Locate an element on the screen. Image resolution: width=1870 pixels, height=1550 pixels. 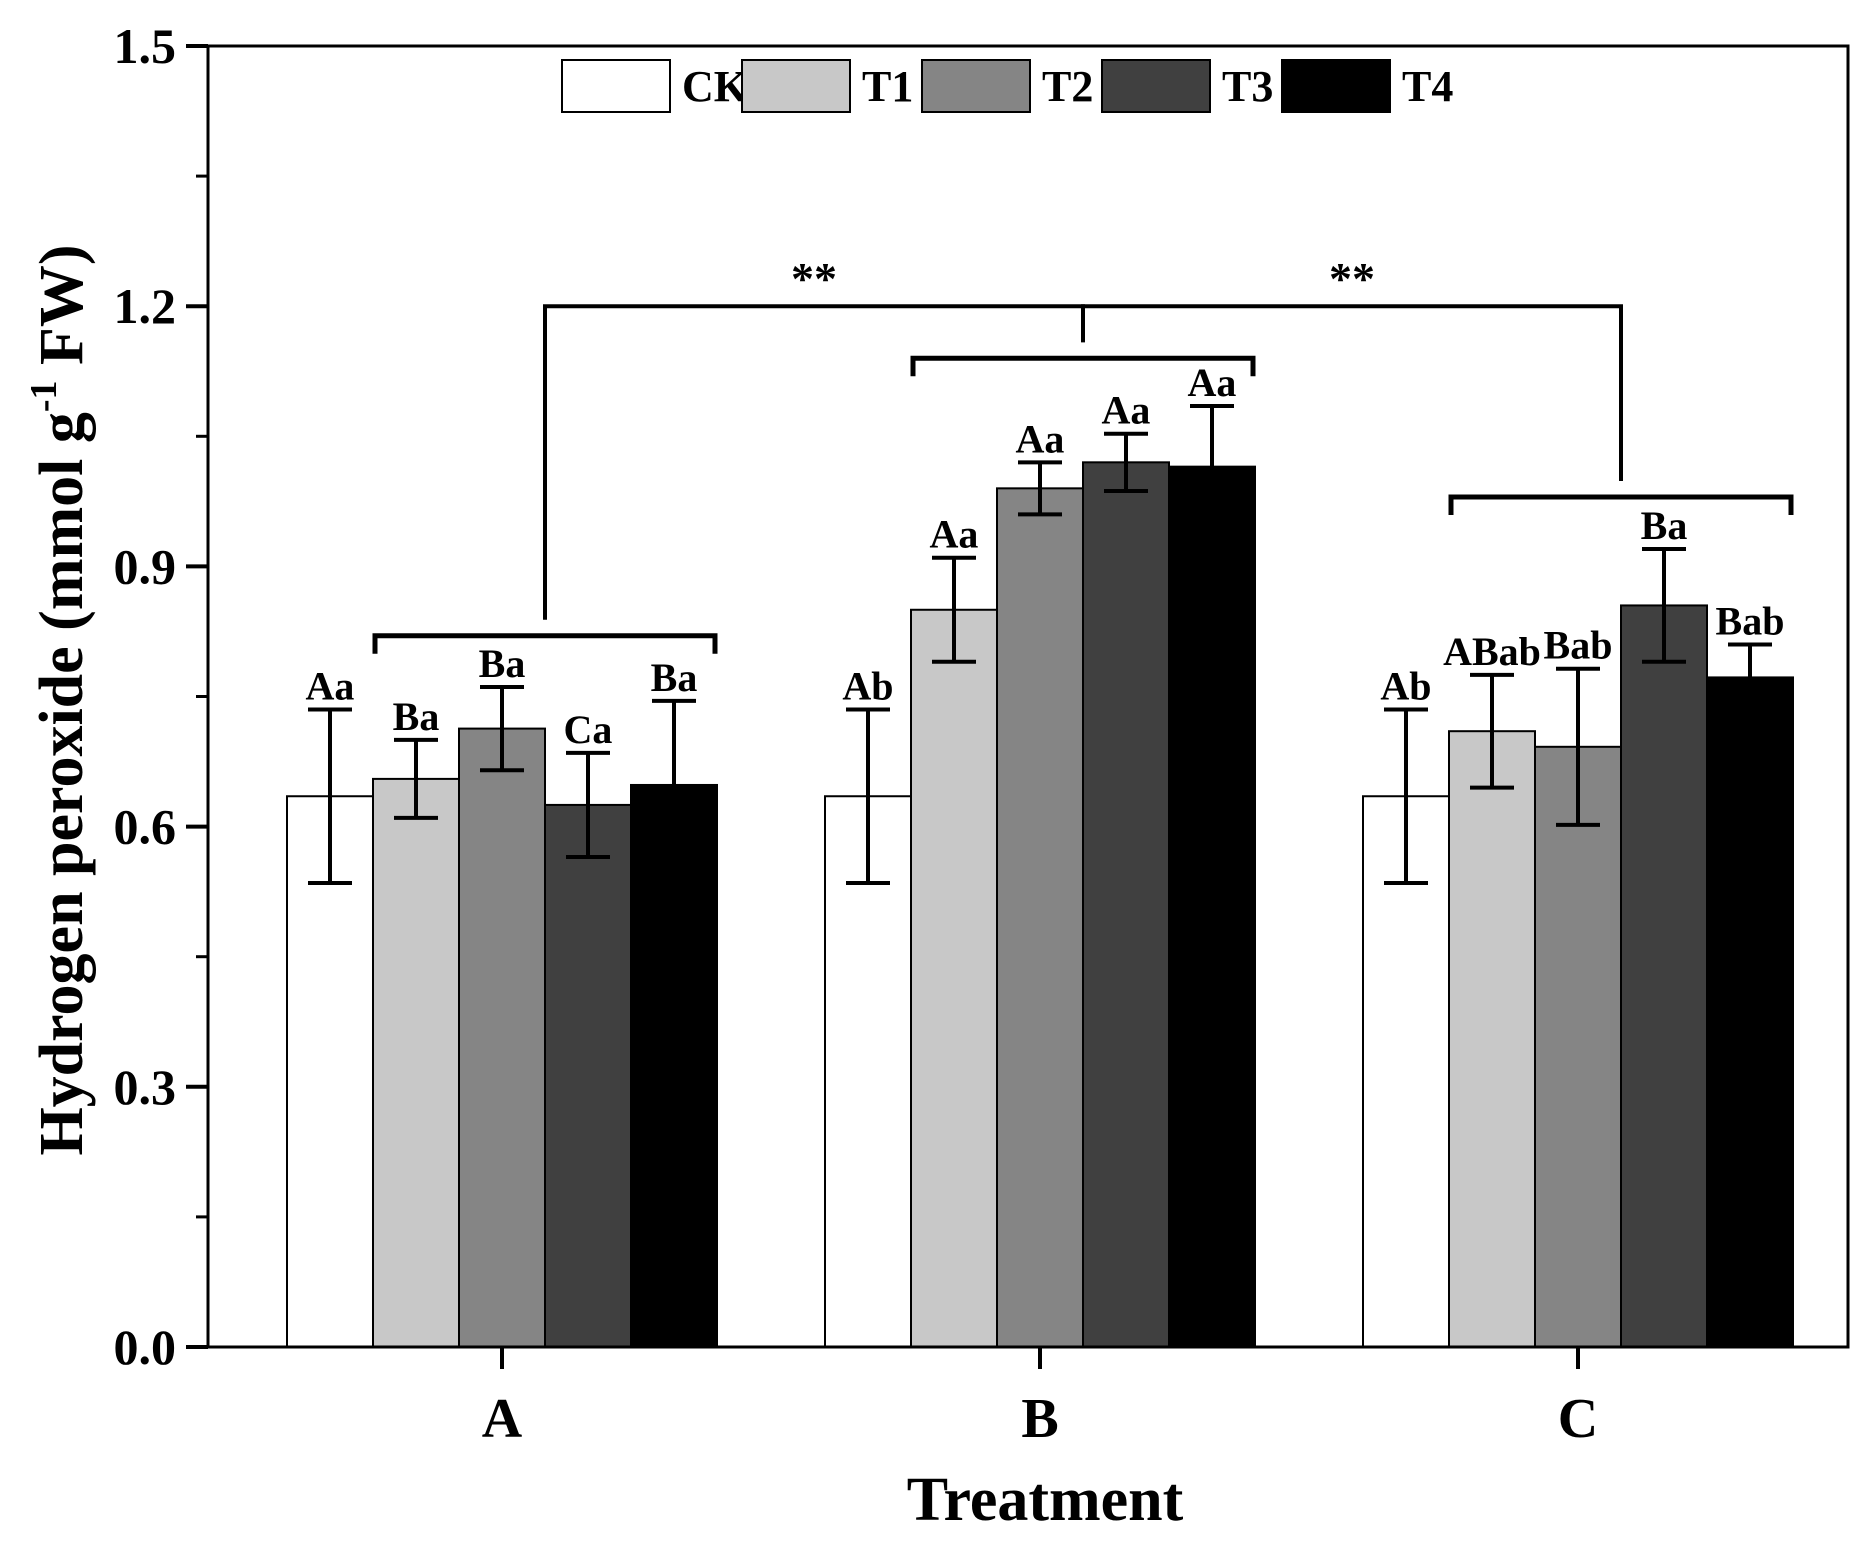
bar-C-T1 is located at coordinates (1492, 1039).